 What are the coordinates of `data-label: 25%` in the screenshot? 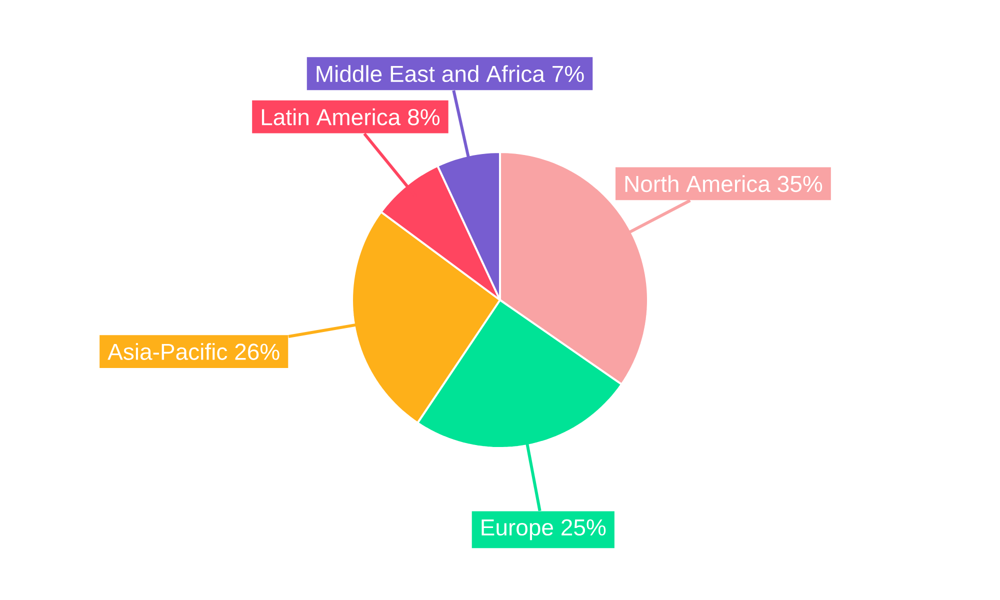 It's located at (584, 527).